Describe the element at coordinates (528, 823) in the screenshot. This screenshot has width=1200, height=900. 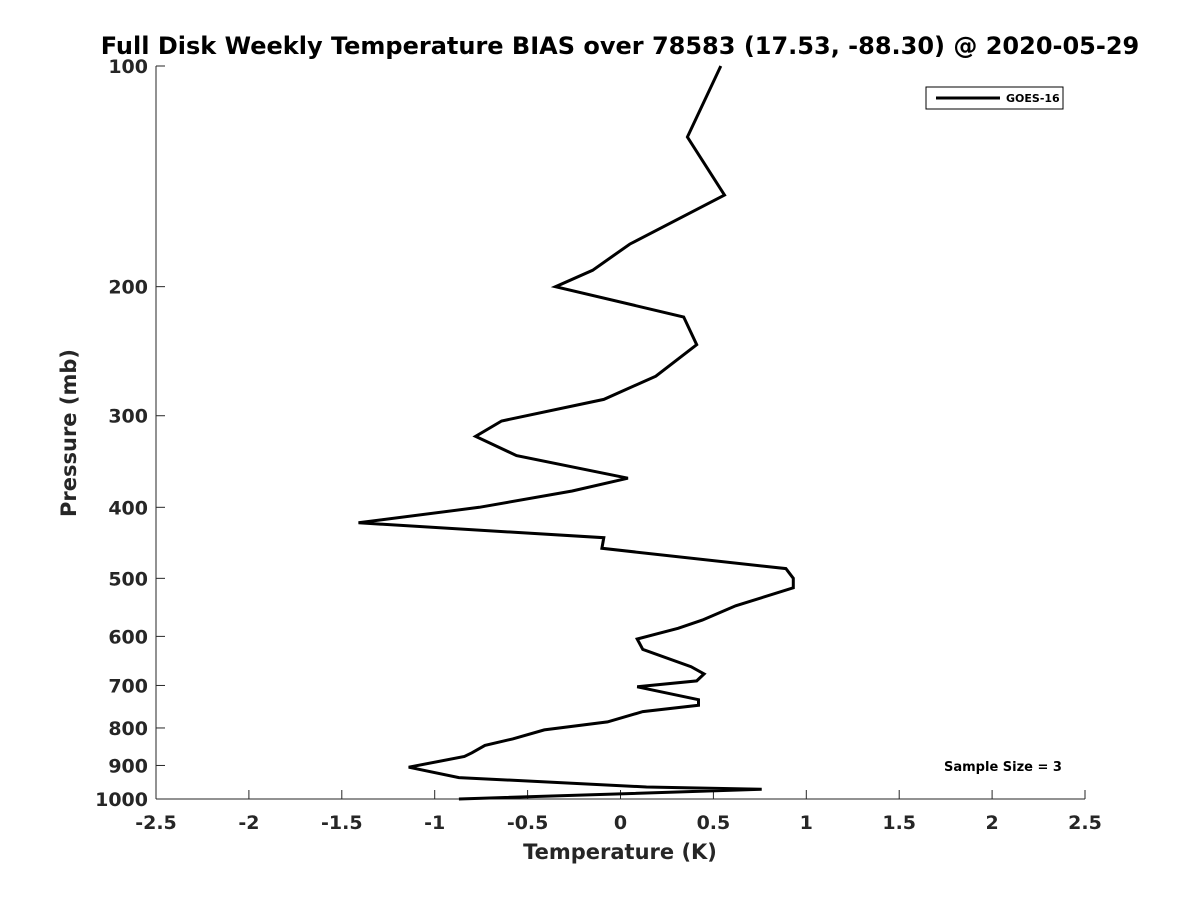
I see `x-tick-label: -0.5` at that location.